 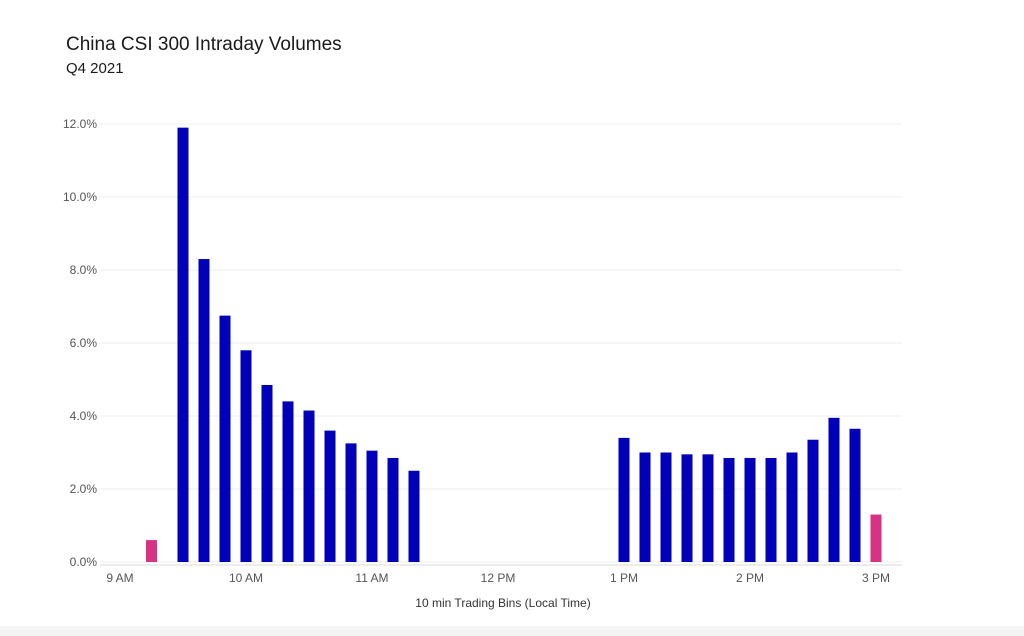 What do you see at coordinates (246, 578) in the screenshot?
I see `x-tick-label: 10 AM` at bounding box center [246, 578].